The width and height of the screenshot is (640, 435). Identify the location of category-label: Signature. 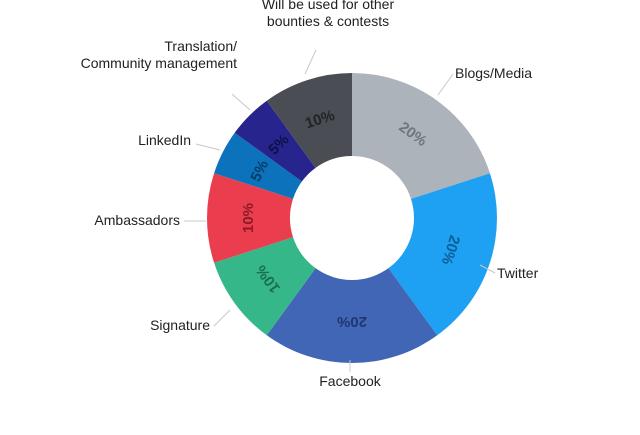
(180, 325).